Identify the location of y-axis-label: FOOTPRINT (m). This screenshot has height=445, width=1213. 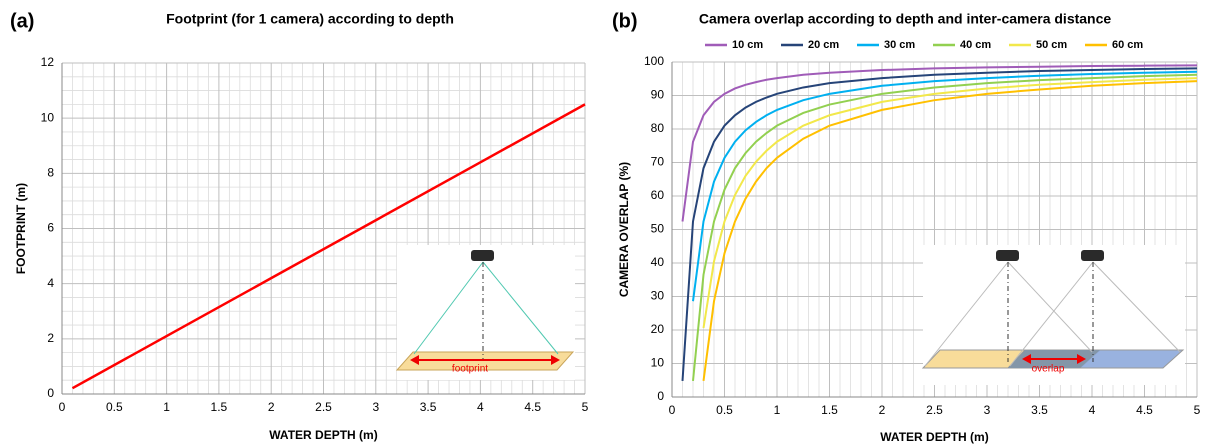
(21, 228).